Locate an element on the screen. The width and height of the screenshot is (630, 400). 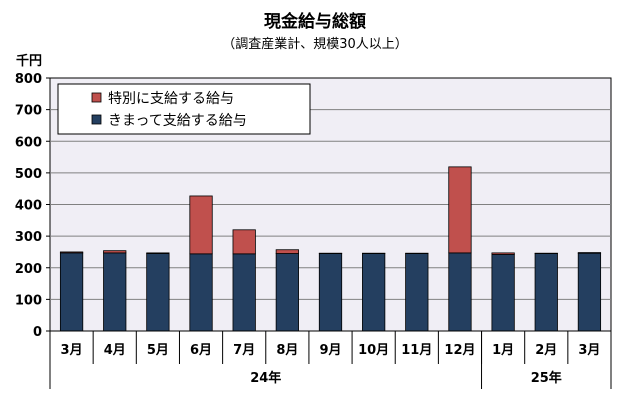
x-category-label: 1月 is located at coordinates (503, 350).